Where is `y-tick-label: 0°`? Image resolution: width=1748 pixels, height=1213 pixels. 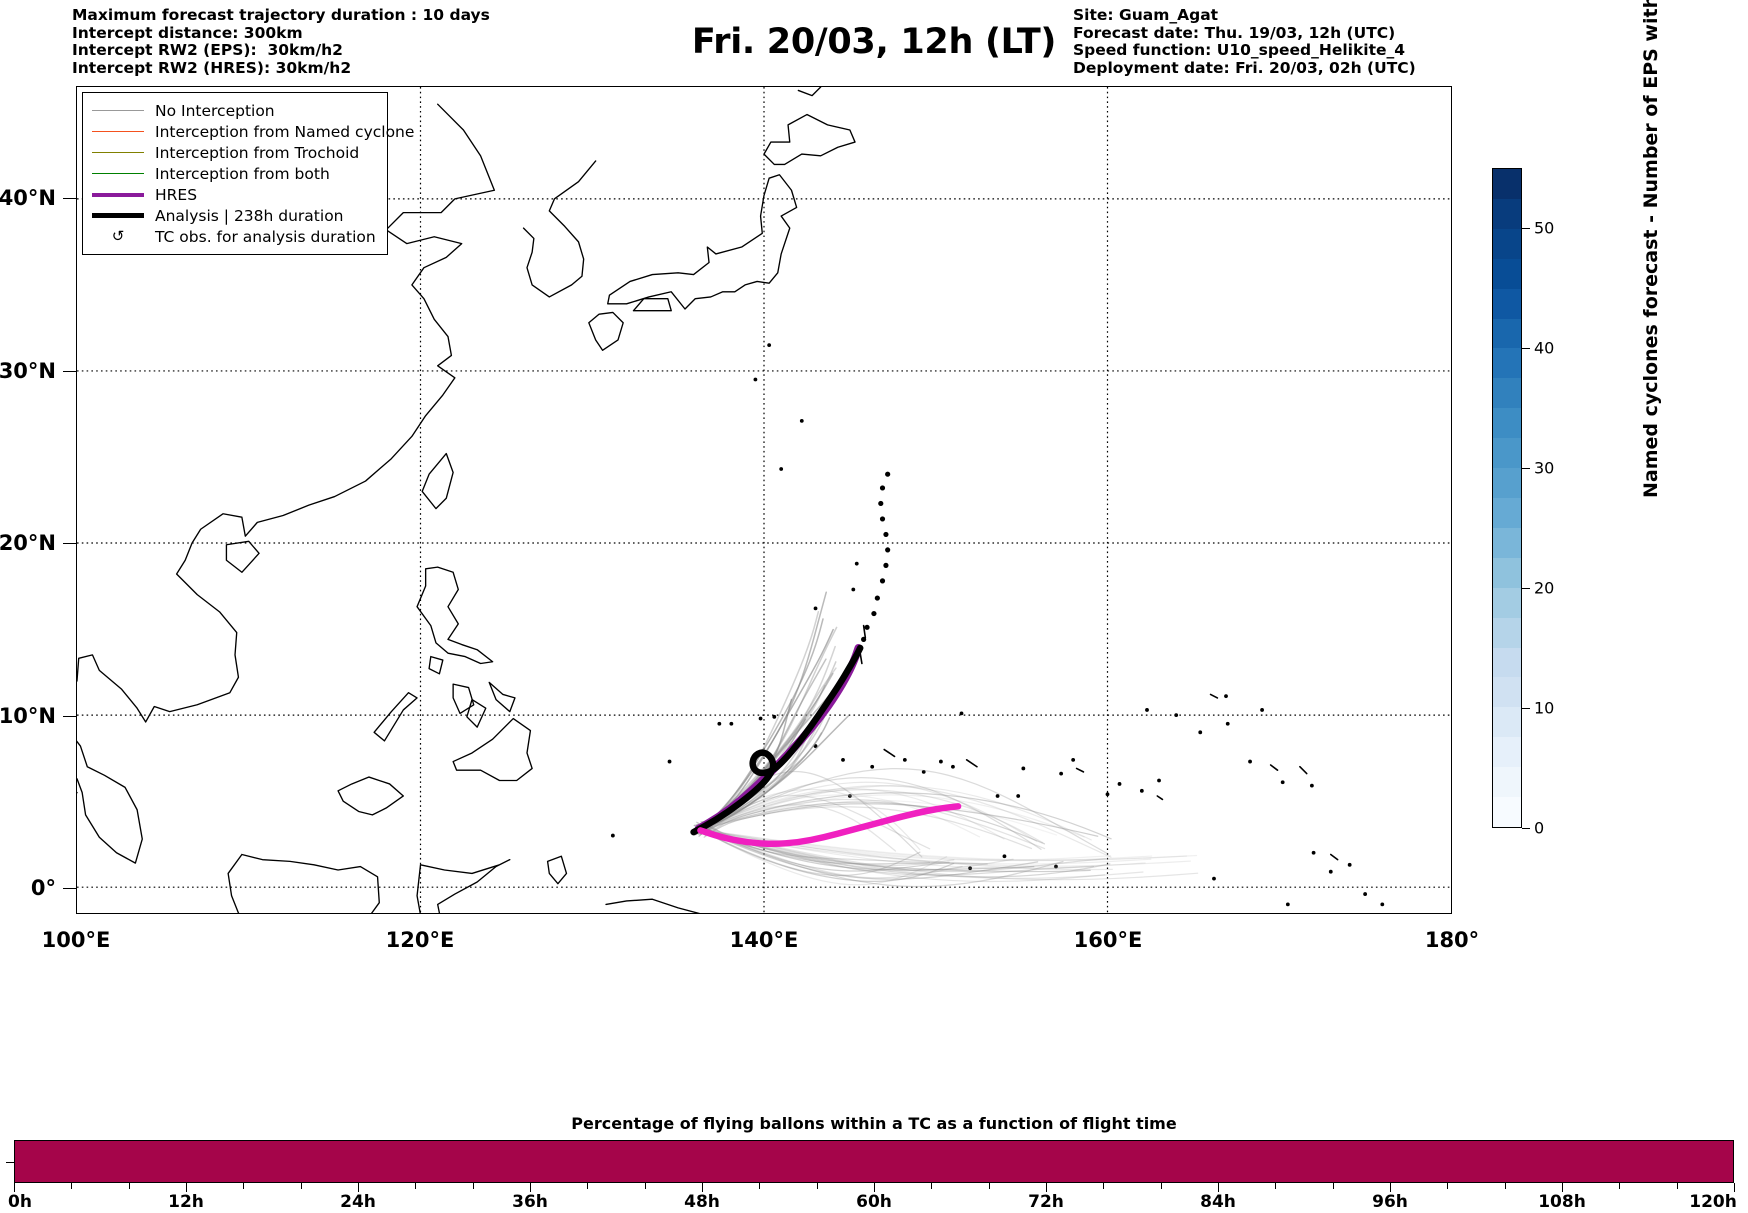 y-tick-label: 0° is located at coordinates (43, 888).